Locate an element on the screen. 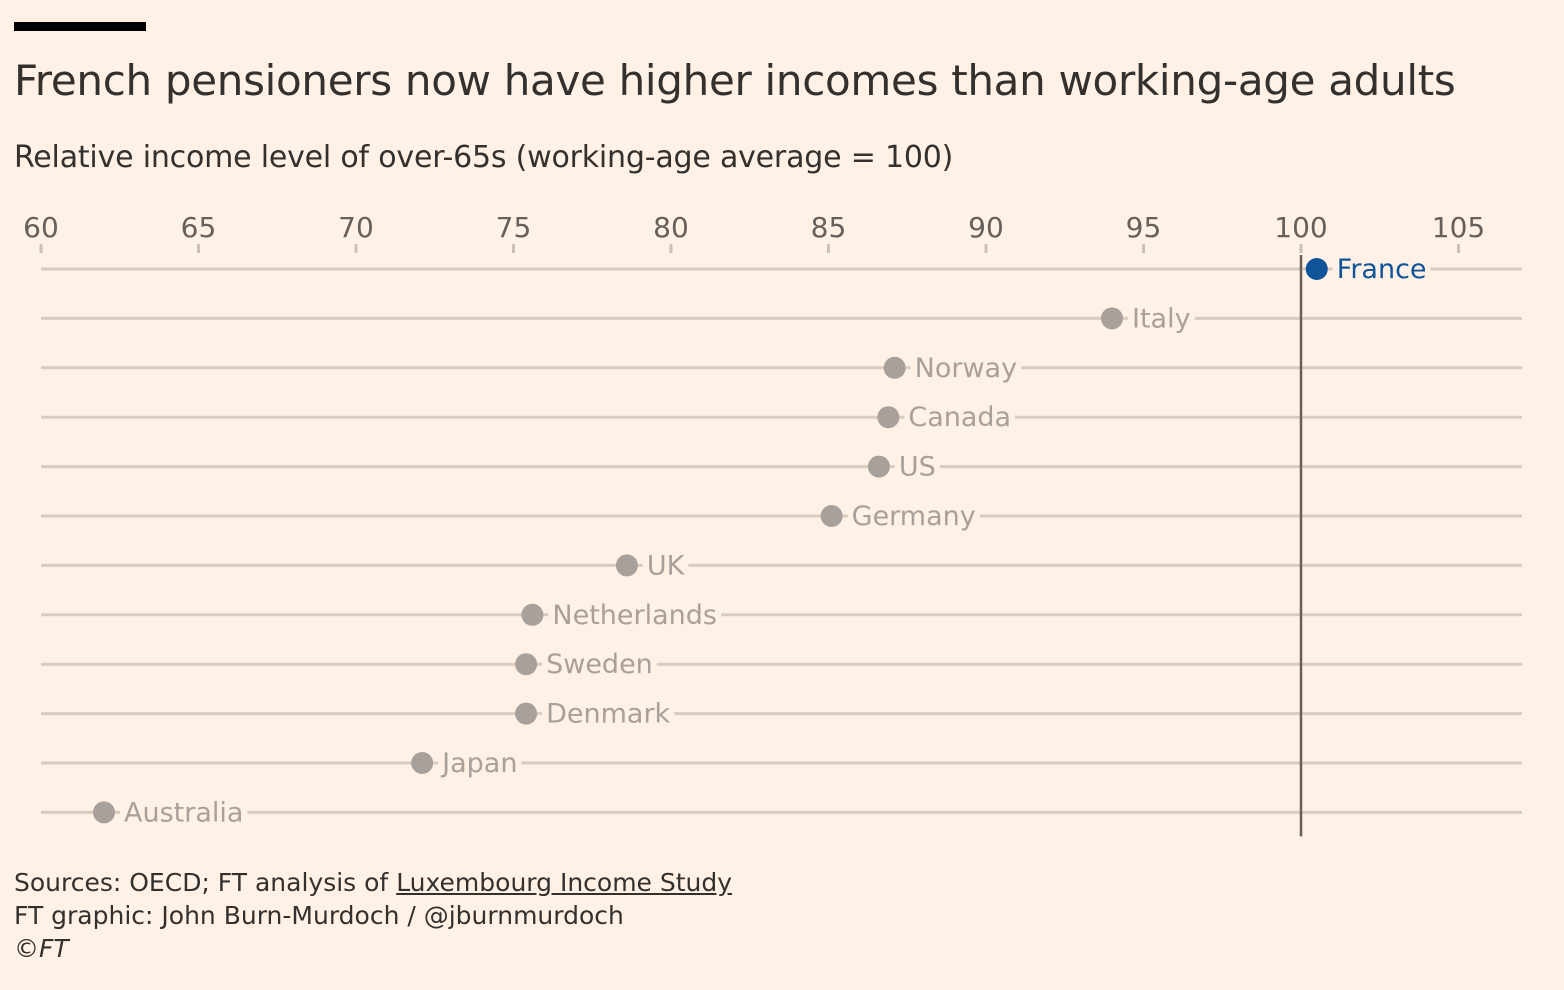 The image size is (1564, 990). x-tick-label: 105 is located at coordinates (1458, 227).